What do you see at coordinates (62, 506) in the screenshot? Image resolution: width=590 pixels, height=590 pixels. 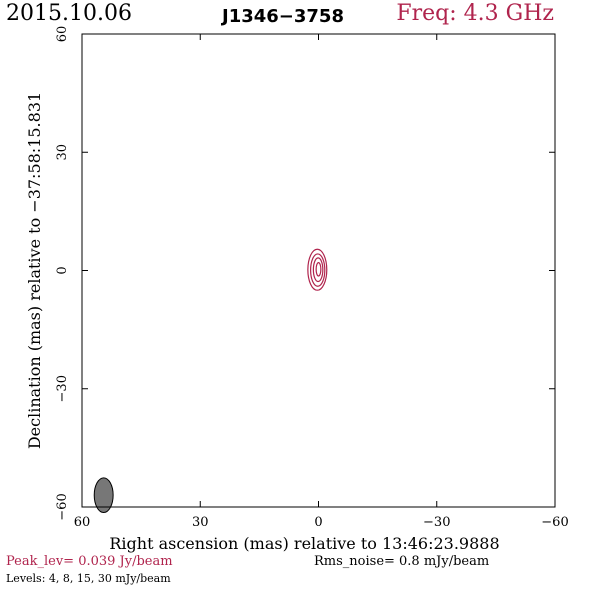 I see `y-tick-label: −60` at bounding box center [62, 506].